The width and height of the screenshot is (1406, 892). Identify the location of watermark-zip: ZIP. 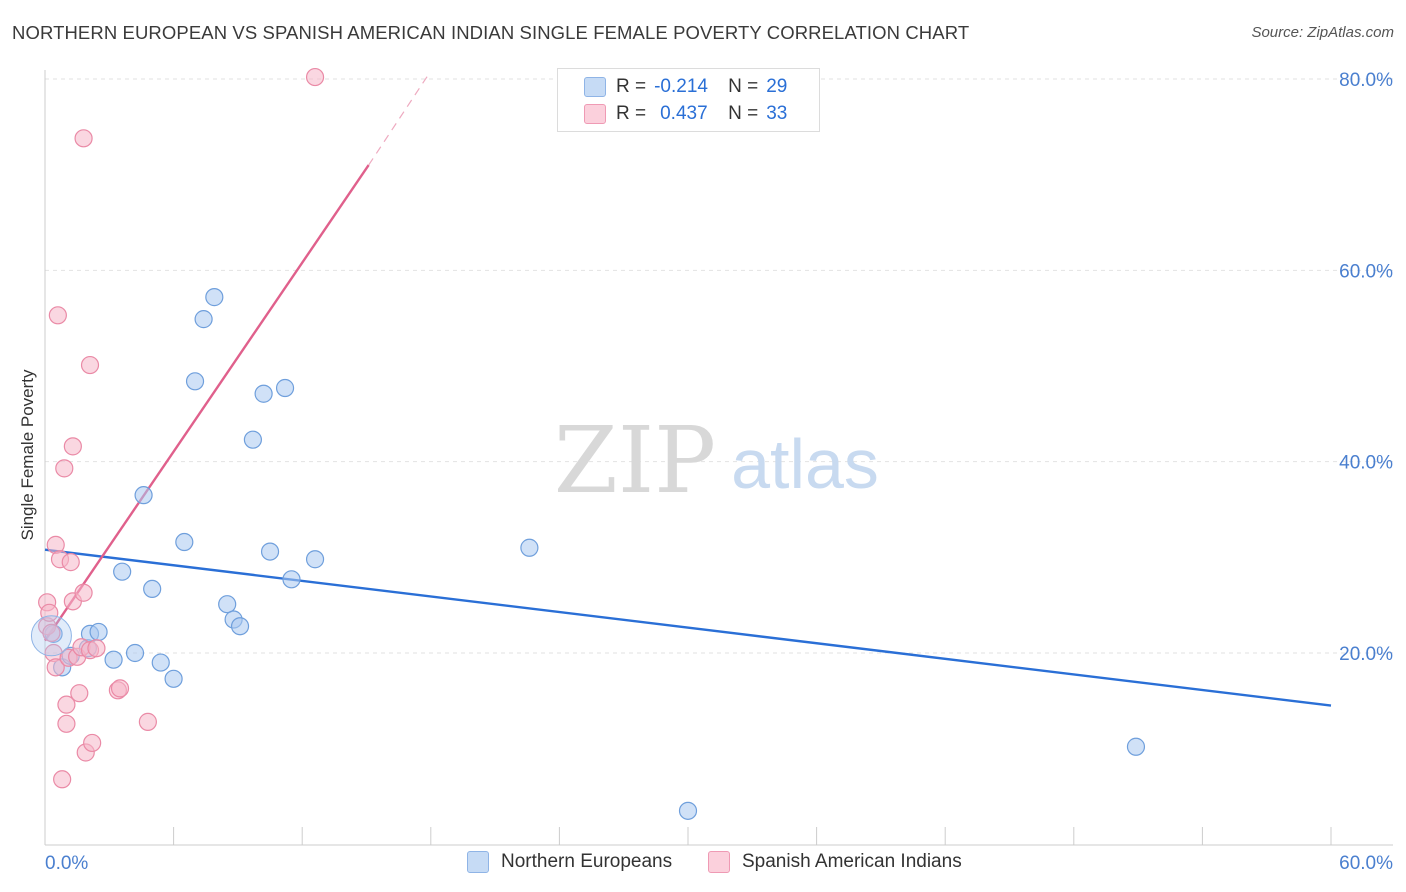
(635, 460).